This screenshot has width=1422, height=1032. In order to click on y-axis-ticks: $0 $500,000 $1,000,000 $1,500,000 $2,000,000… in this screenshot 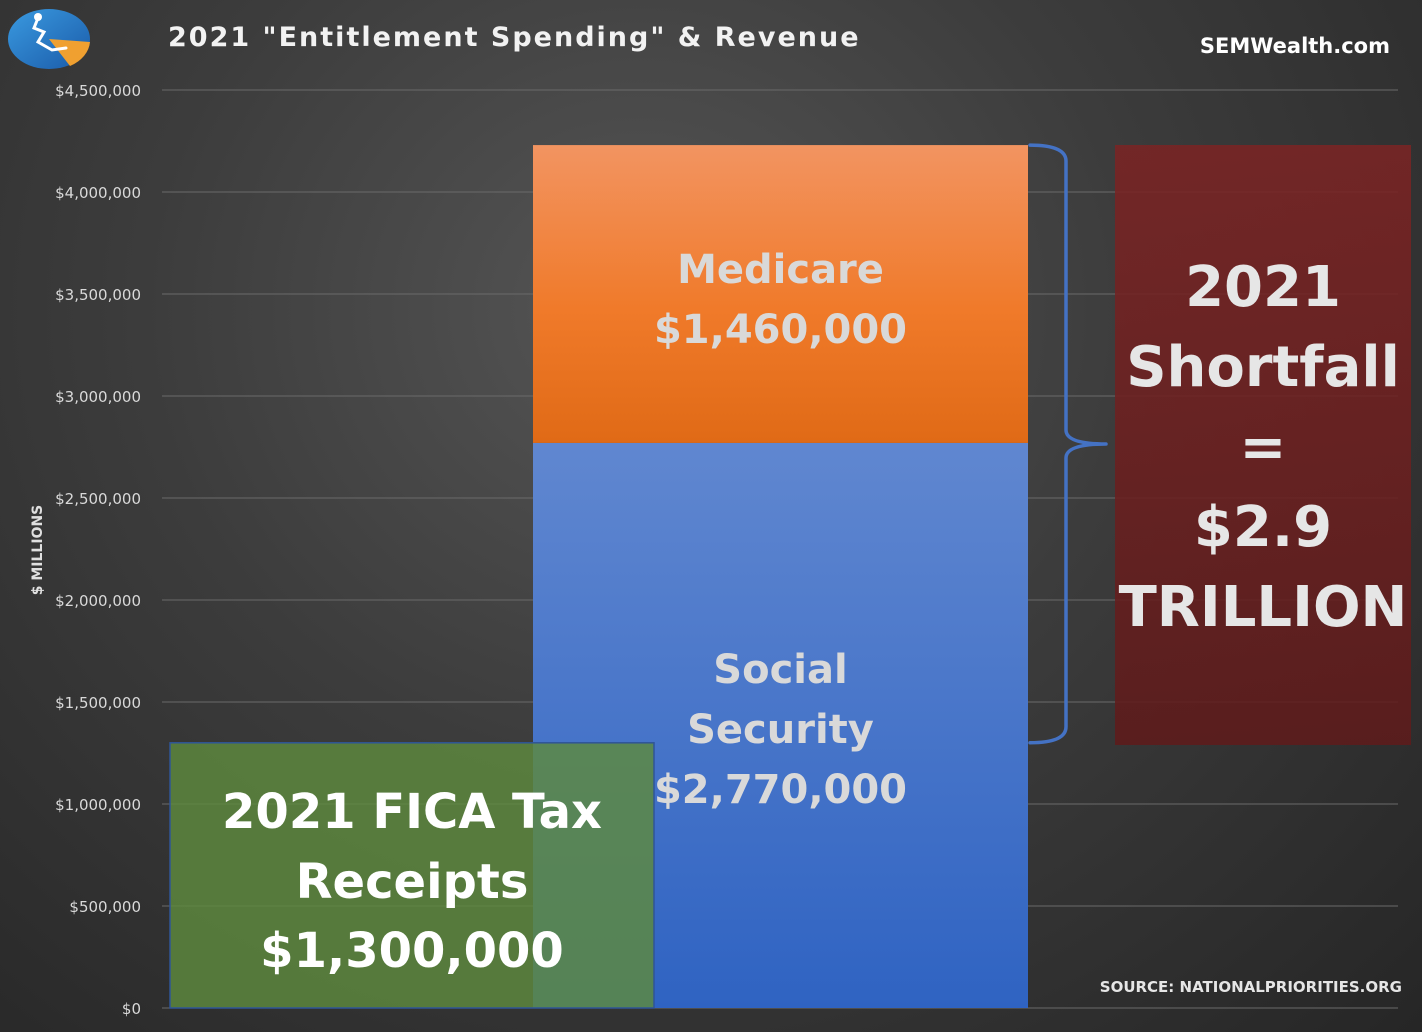, I will do `click(98, 550)`.